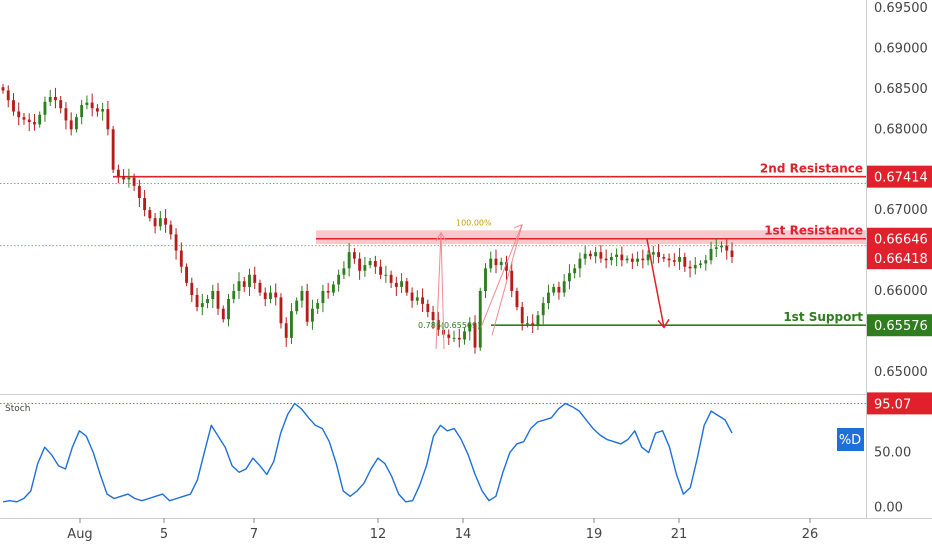 The image size is (932, 550). I want to click on bearish-arrow-shaft, so click(655, 283).